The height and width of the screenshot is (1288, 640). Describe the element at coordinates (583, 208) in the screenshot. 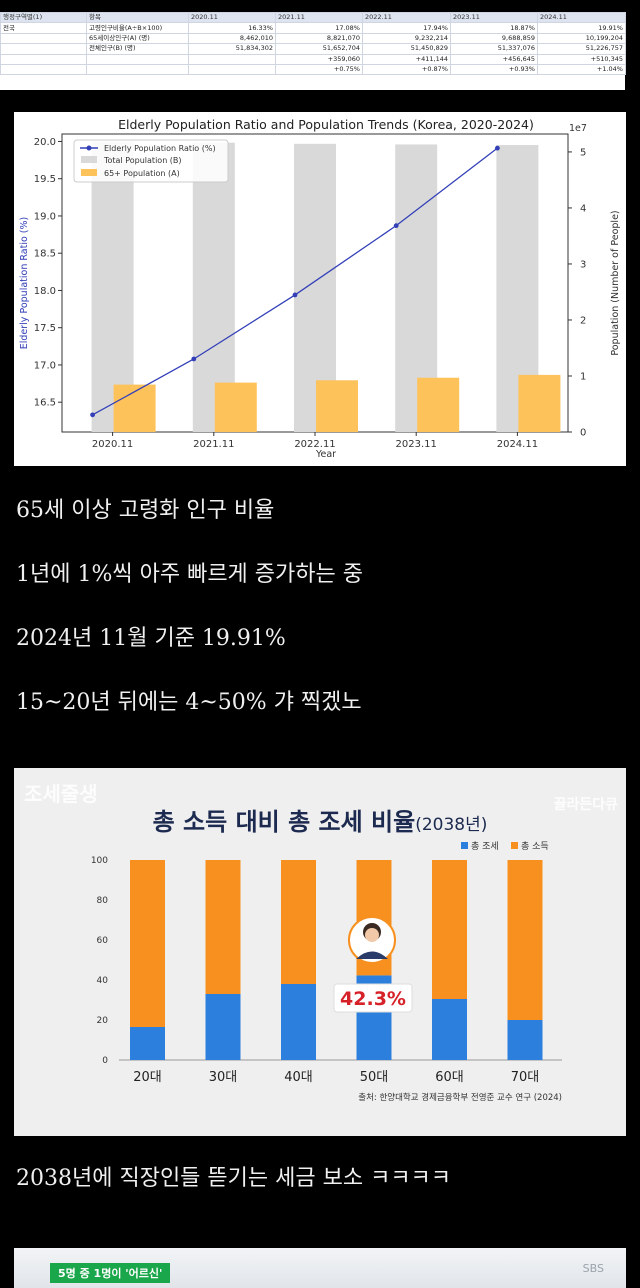

I see `right-tick-label: 4` at that location.